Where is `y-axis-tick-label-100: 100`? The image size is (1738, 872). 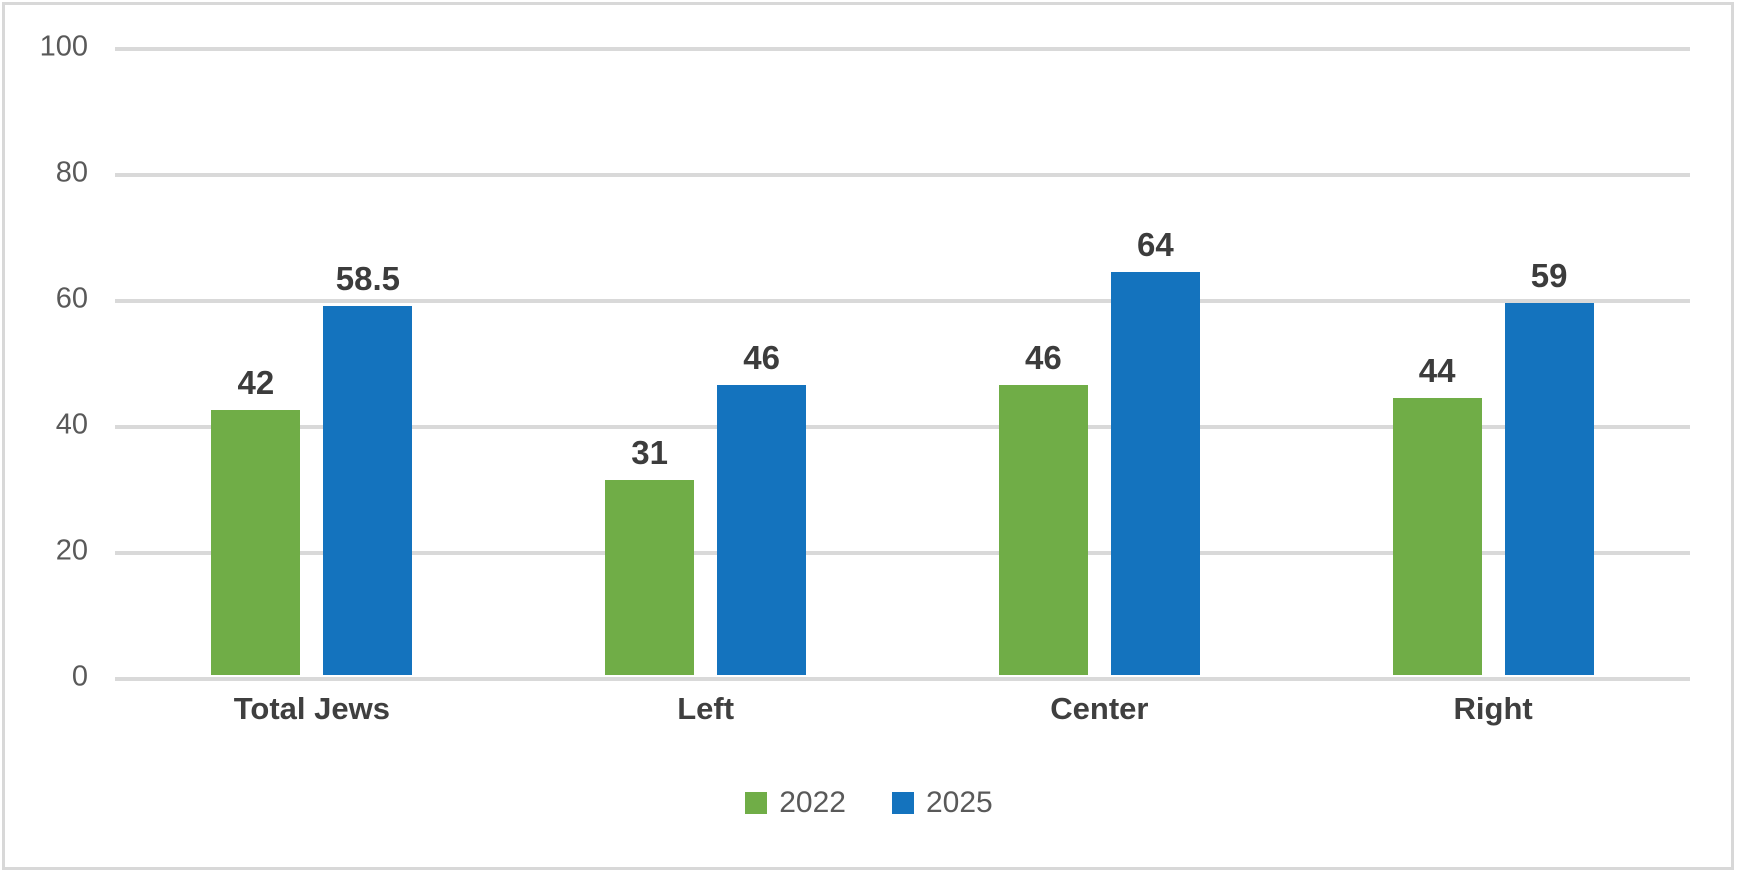 y-axis-tick-label-100: 100 is located at coordinates (63, 46).